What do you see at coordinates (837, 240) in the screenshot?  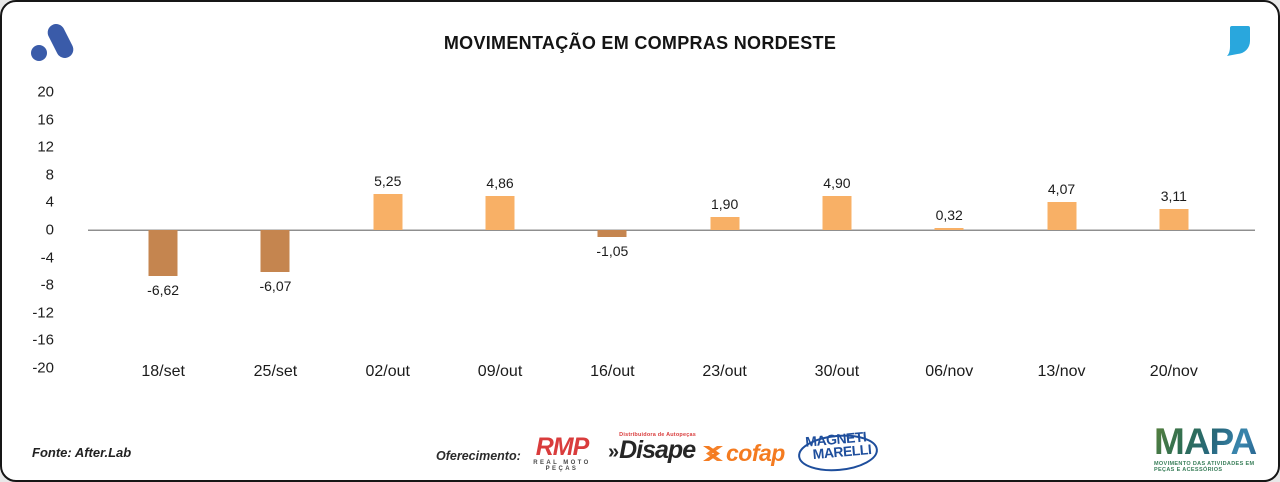 I see `bar-slot: 4,90 30/out` at bounding box center [837, 240].